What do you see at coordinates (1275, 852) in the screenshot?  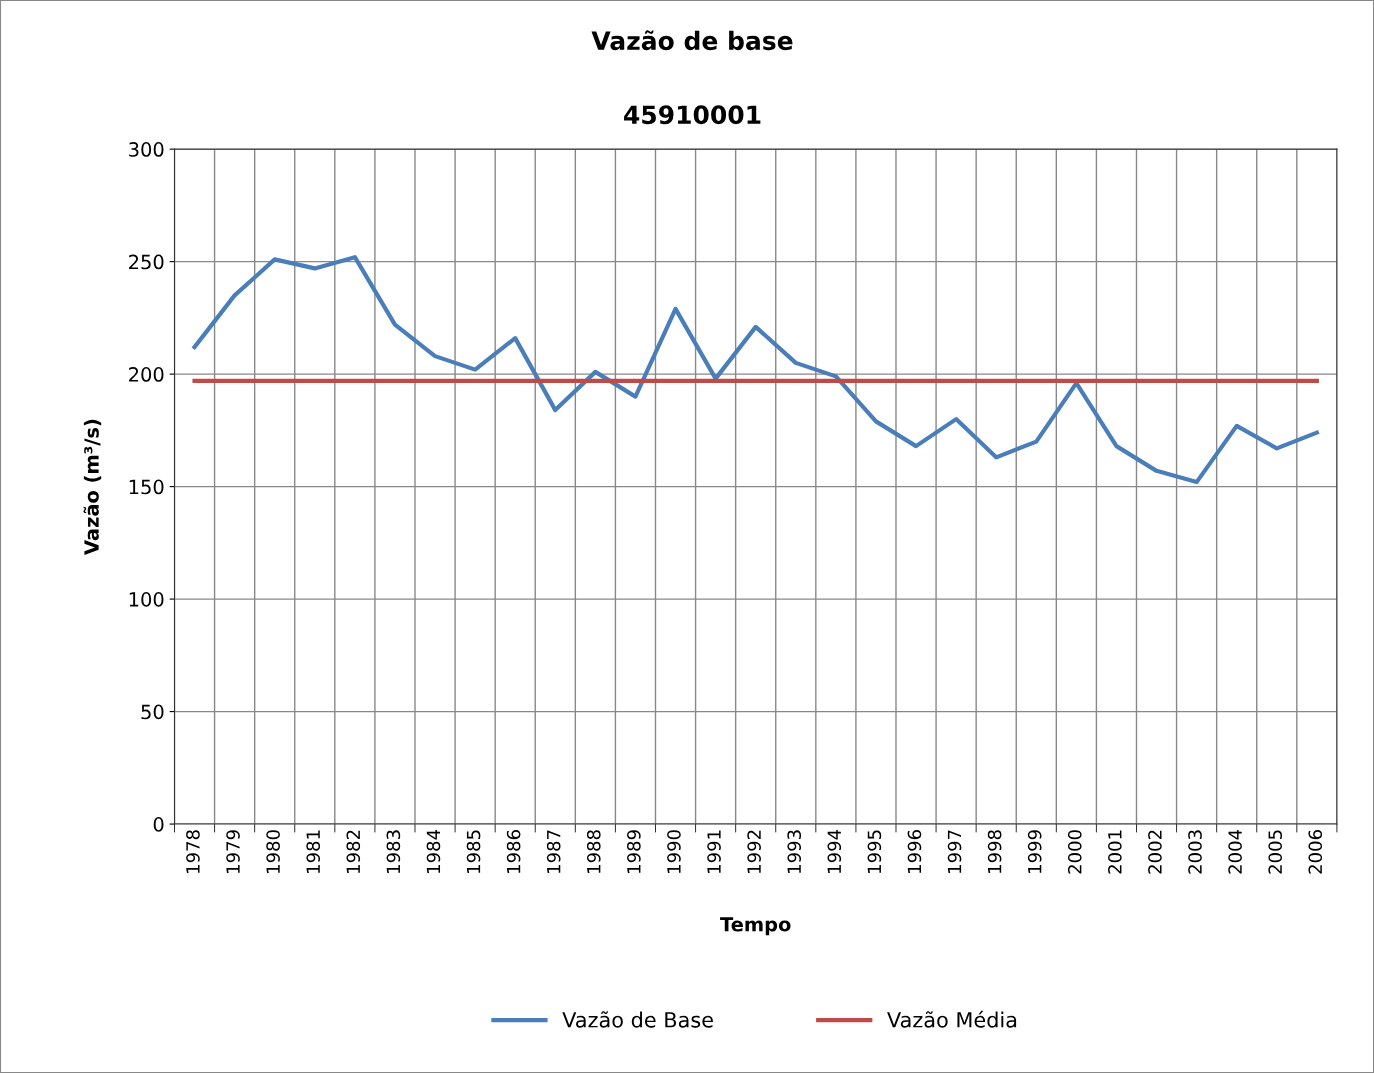 I see `x-tick-label: 2005` at bounding box center [1275, 852].